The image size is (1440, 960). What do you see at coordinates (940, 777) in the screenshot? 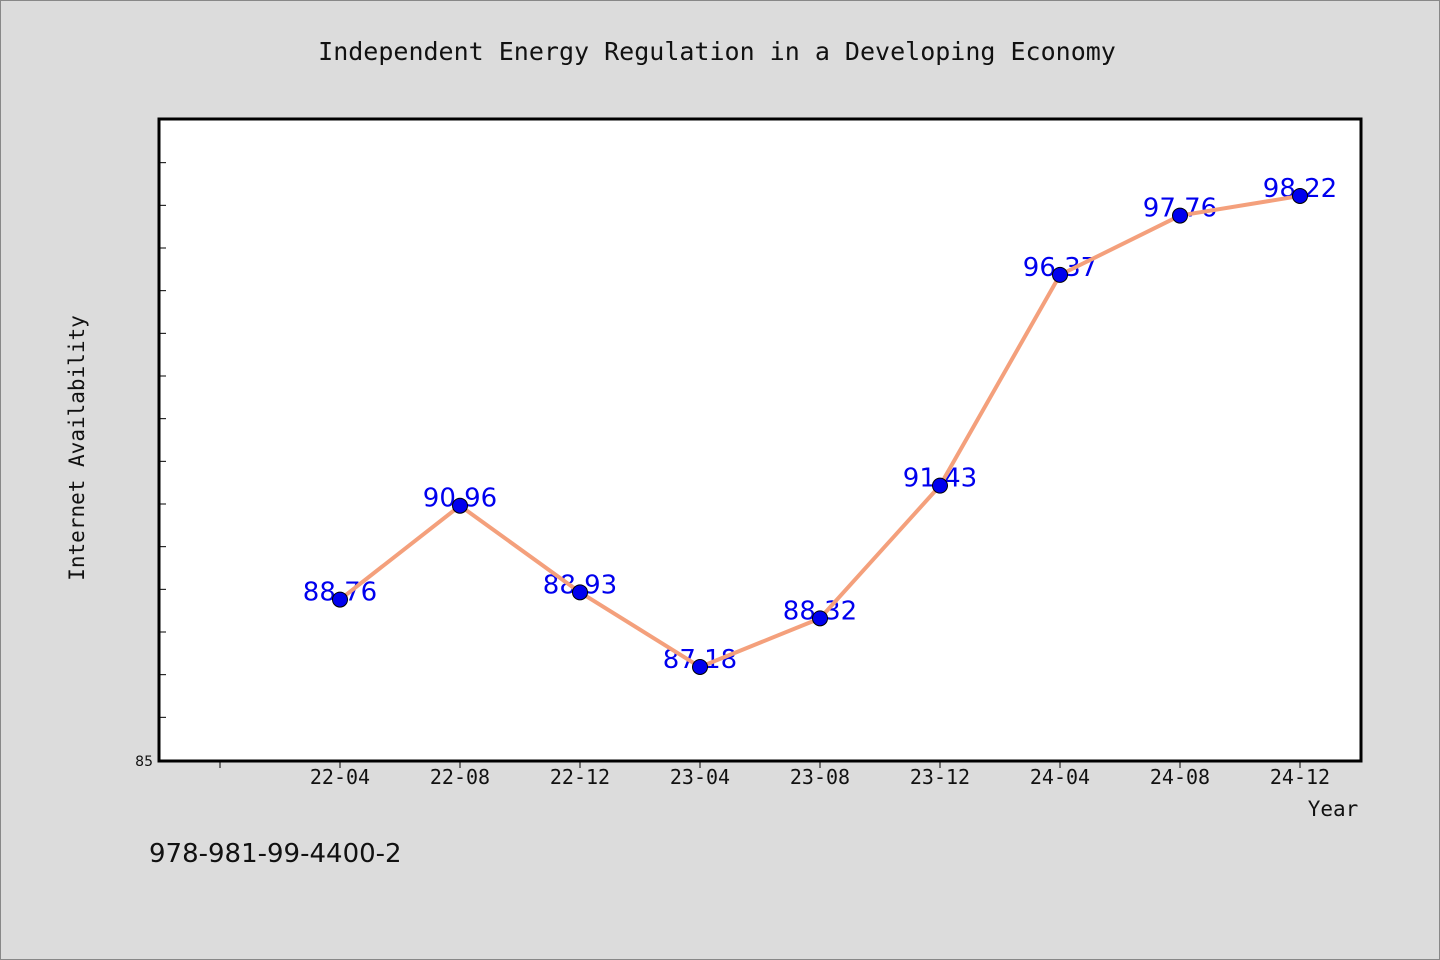
I see `x-tick-label: 23-12` at bounding box center [940, 777].